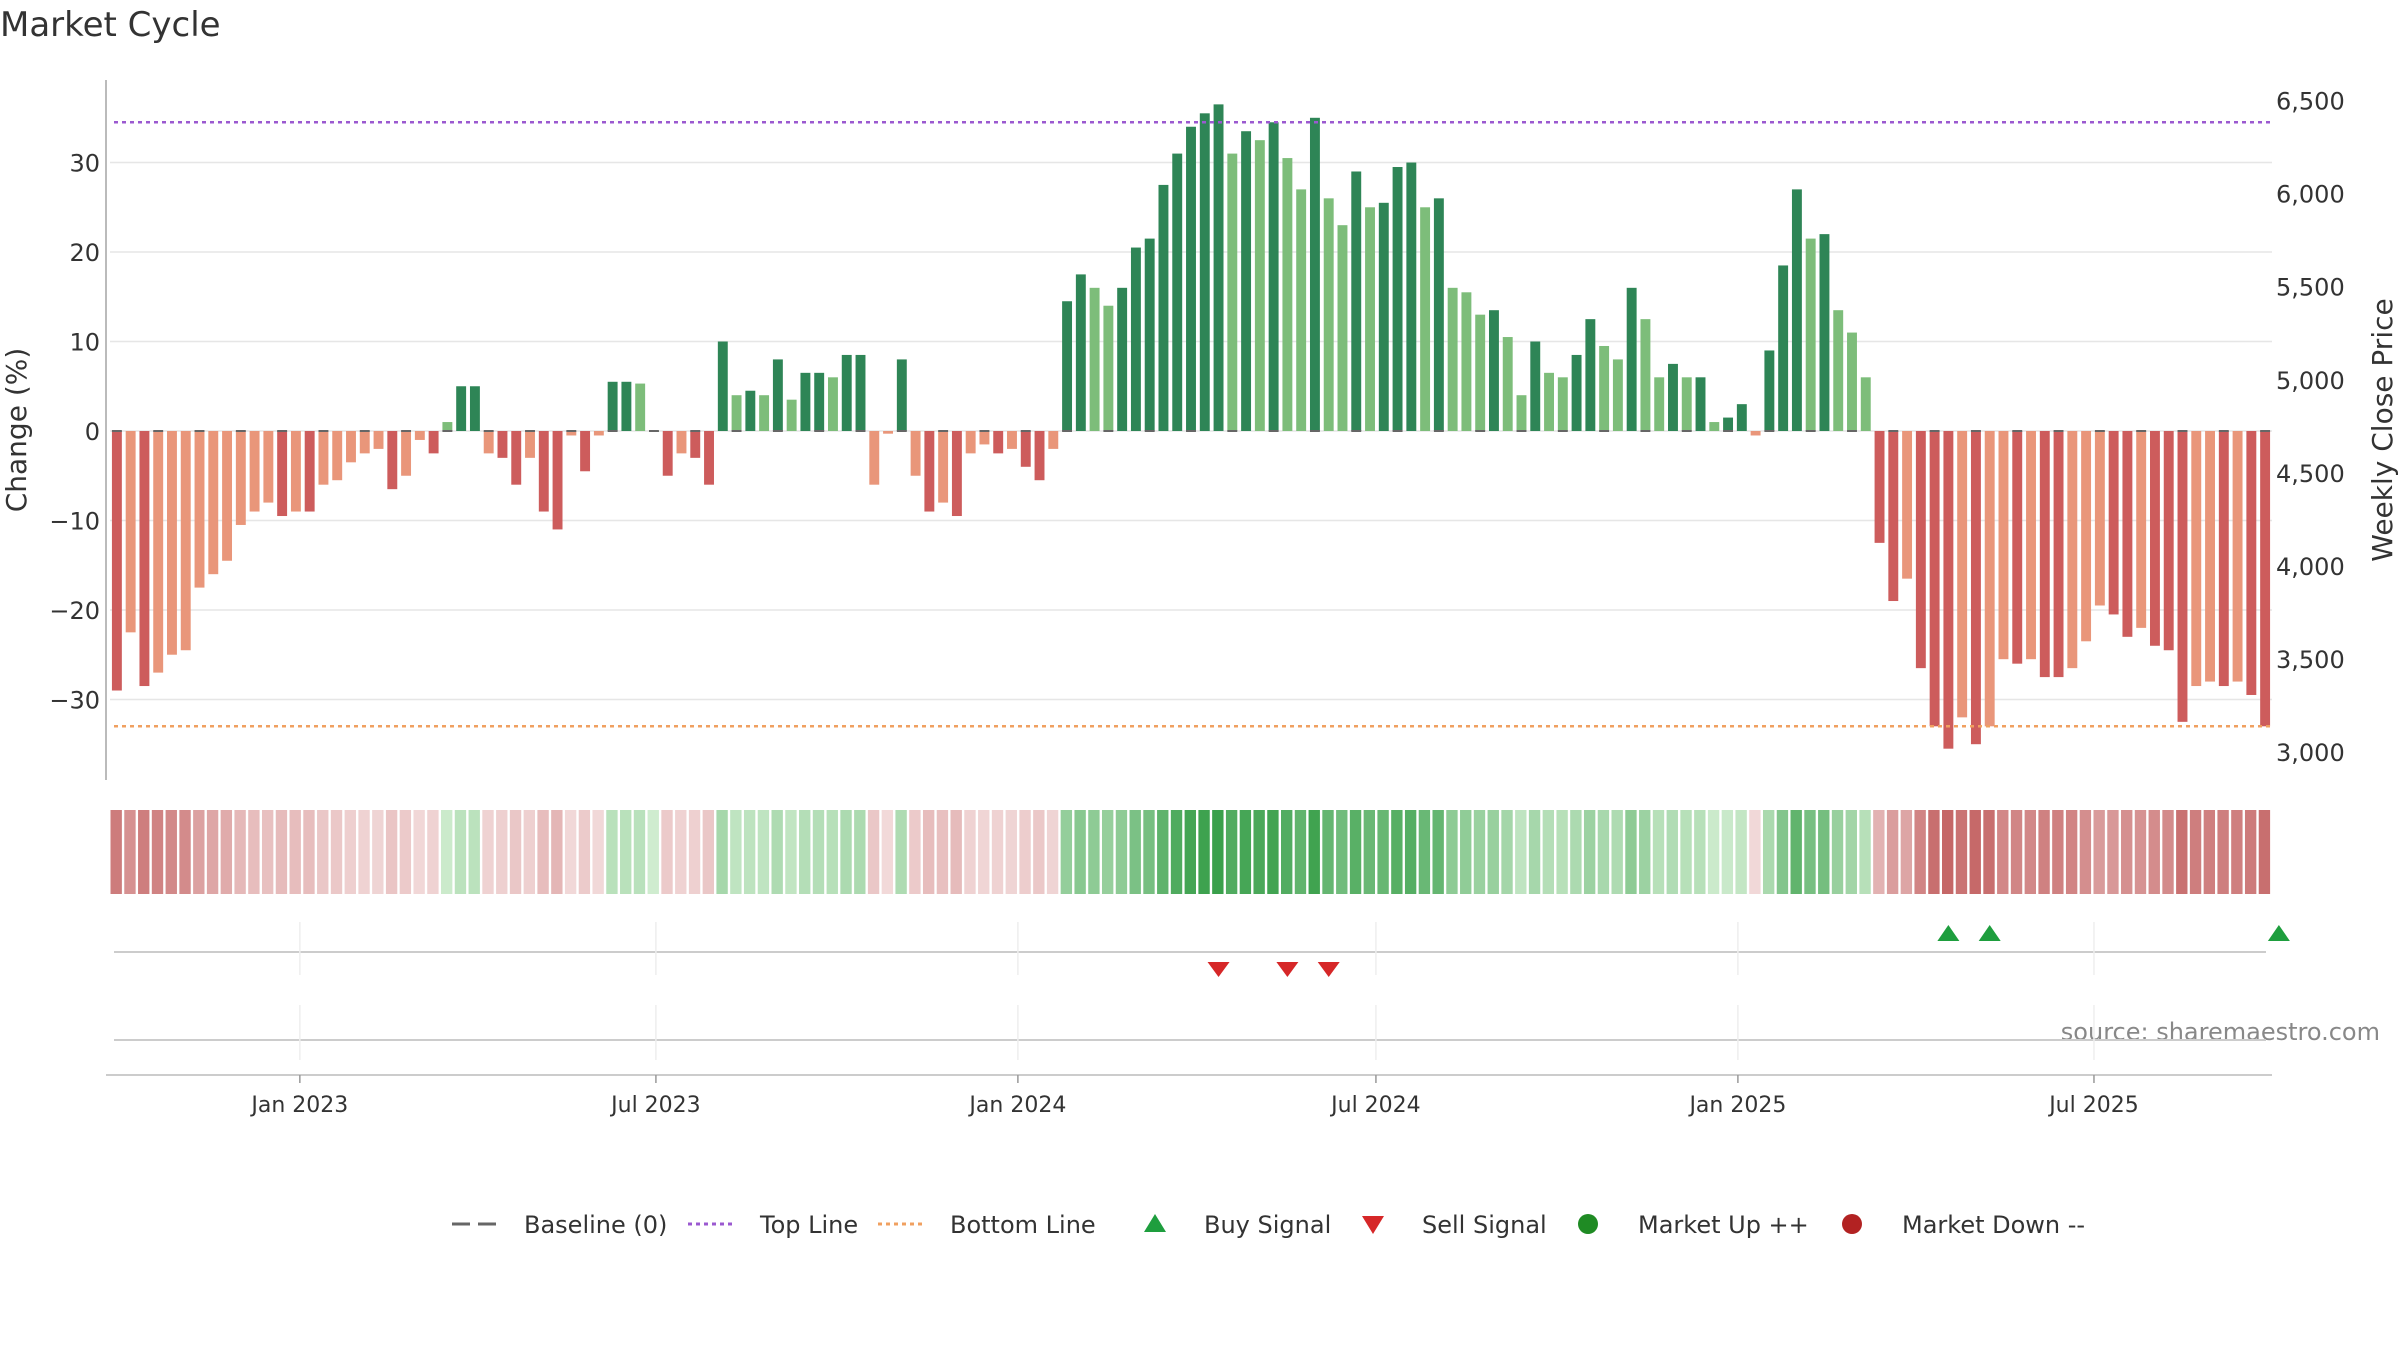  I want to click on y-tick-right-label: 6,500, so click(2310, 102).